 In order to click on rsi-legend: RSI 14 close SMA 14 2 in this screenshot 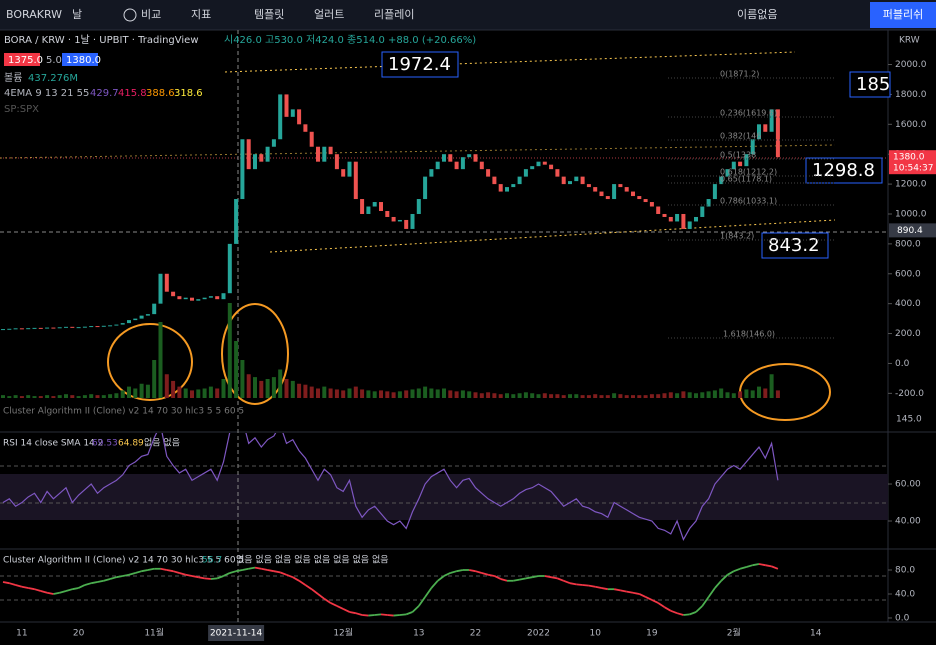, I will do `click(53, 444)`.